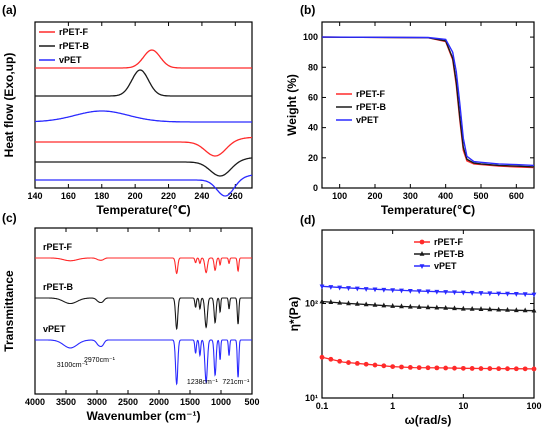 The image size is (550, 428). I want to click on panel-b-label: (b), so click(307, 10).